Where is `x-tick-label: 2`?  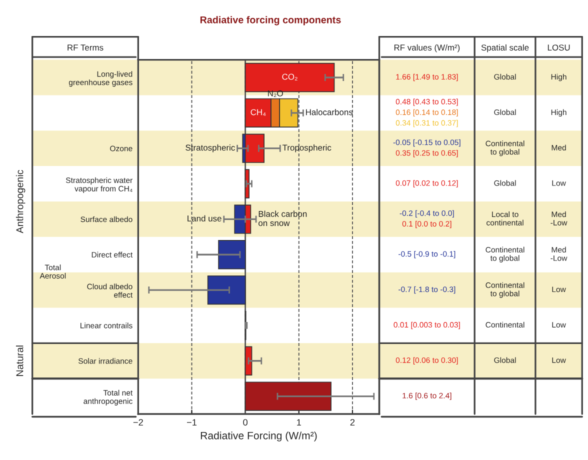
x-tick-label: 2 is located at coordinates (352, 422).